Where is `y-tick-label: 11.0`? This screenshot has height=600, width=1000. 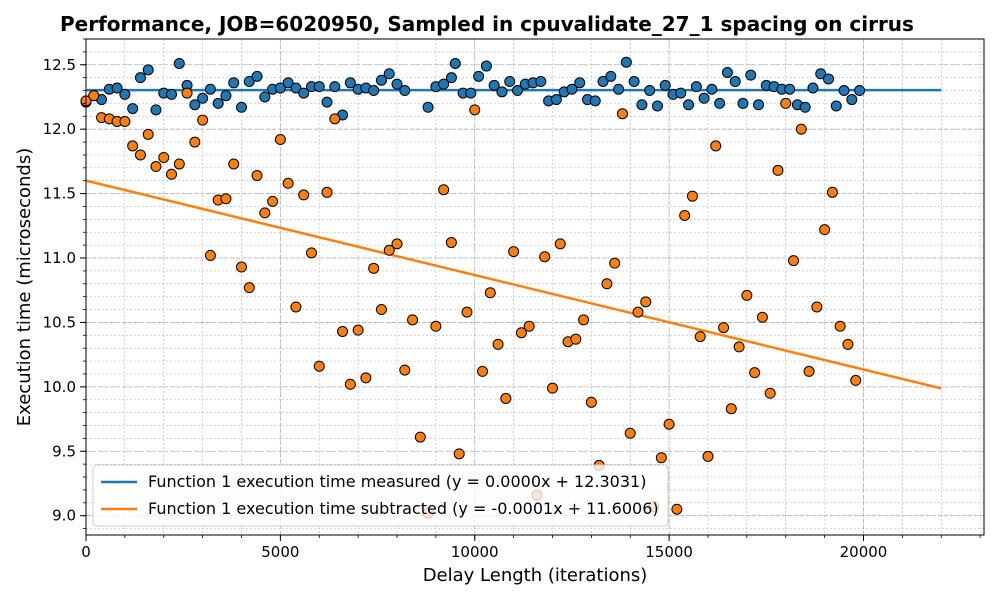
y-tick-label: 11.0 is located at coordinates (59, 258).